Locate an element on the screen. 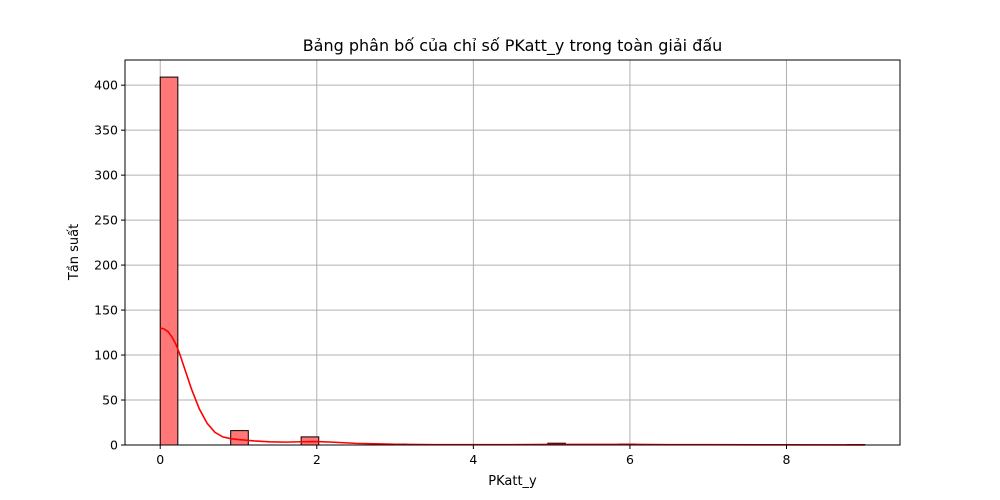 The height and width of the screenshot is (500, 1000). y-tick-label: 50 is located at coordinates (110, 400).